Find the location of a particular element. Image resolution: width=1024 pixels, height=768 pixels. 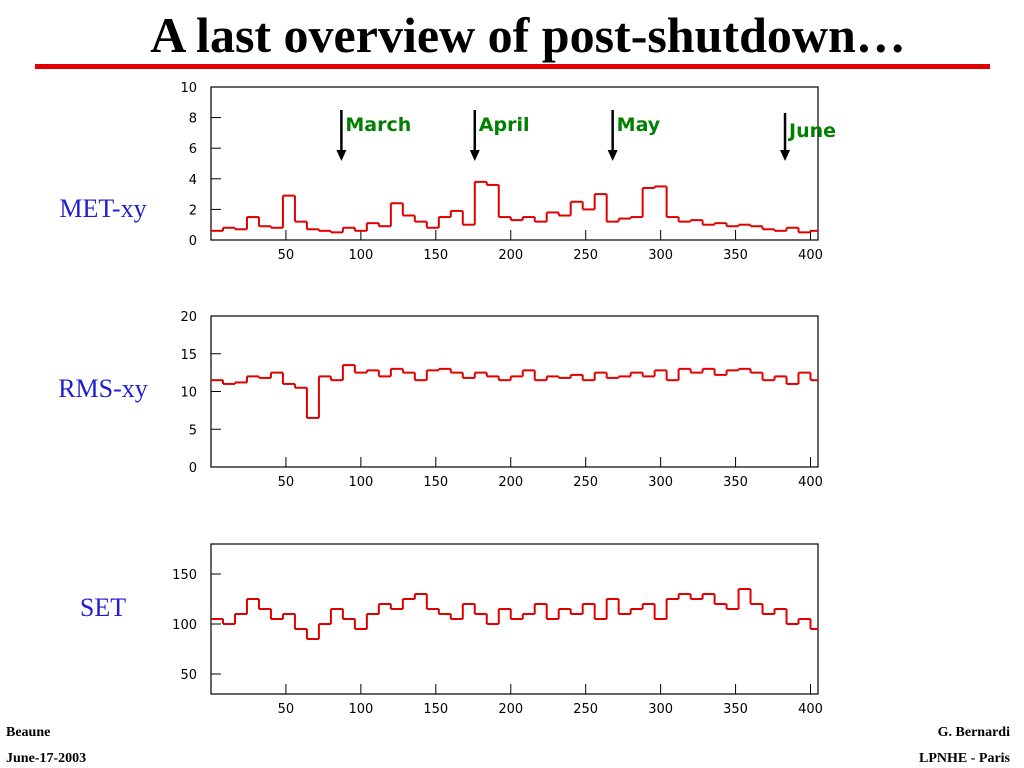

footer-text: LPNHE - Paris is located at coordinates (965, 758).